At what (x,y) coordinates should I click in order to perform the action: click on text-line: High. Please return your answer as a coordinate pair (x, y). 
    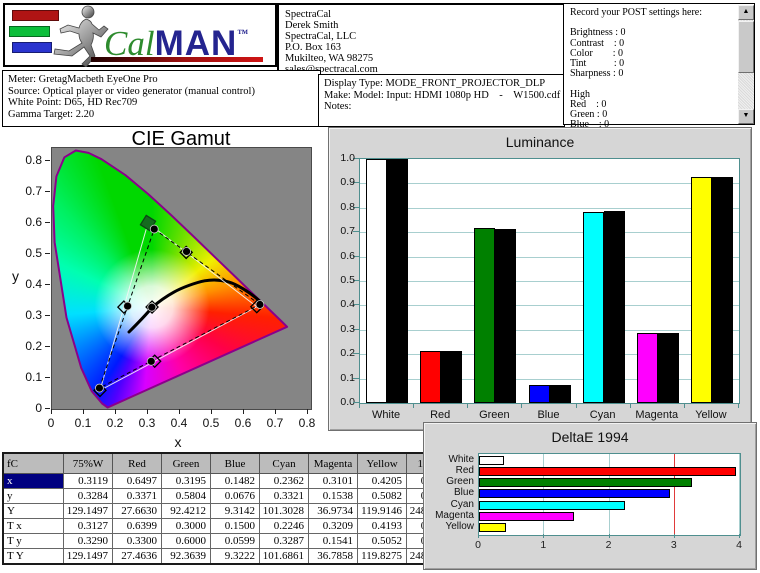
    Looking at the image, I should click on (580, 94).